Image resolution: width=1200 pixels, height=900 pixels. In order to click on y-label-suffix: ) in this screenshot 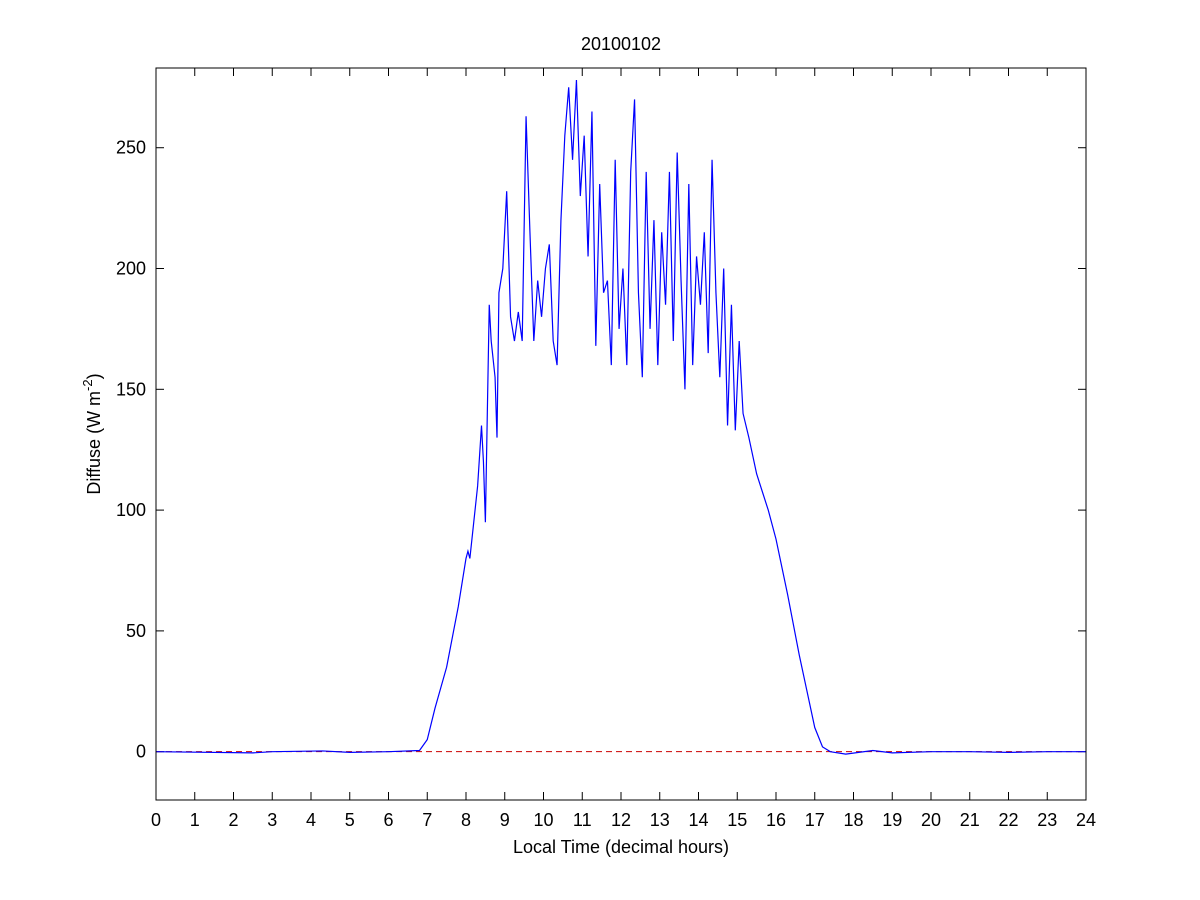, I will do `click(94, 376)`.